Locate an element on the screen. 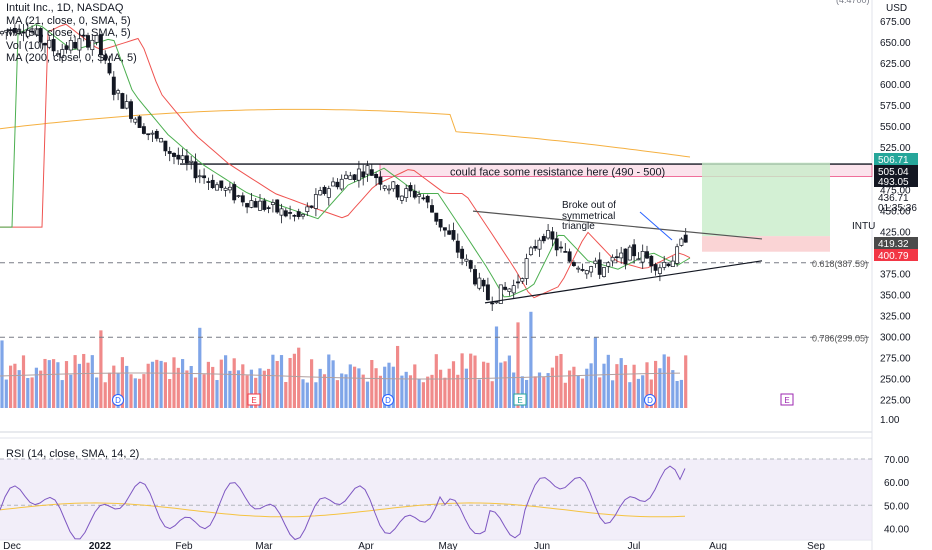 The width and height of the screenshot is (932, 550). legend-ma50: MA (50, close, 0, SMA, 5) is located at coordinates (68, 33).